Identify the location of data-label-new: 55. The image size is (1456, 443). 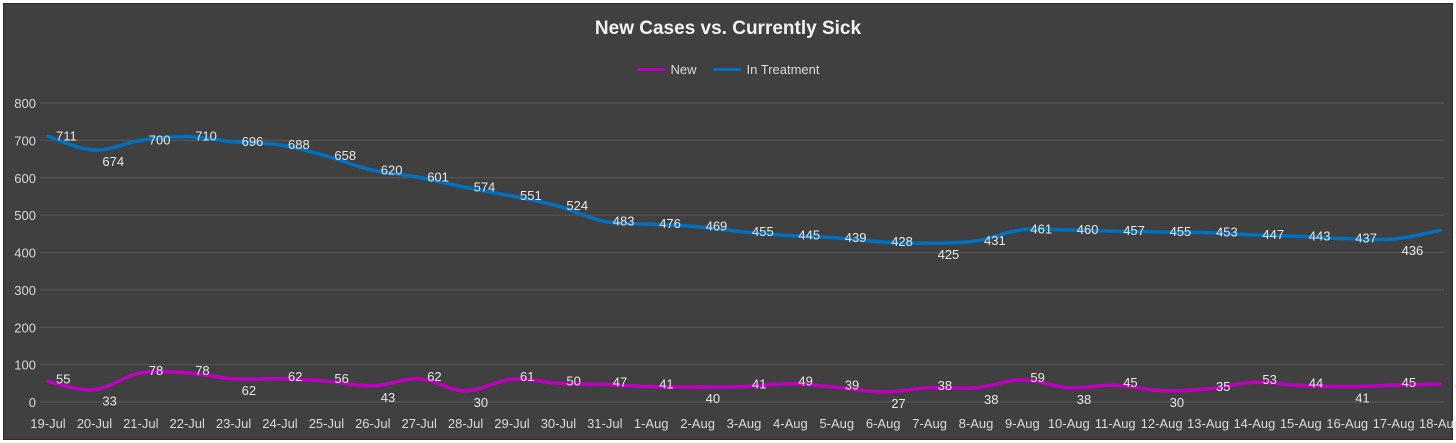
(63, 378).